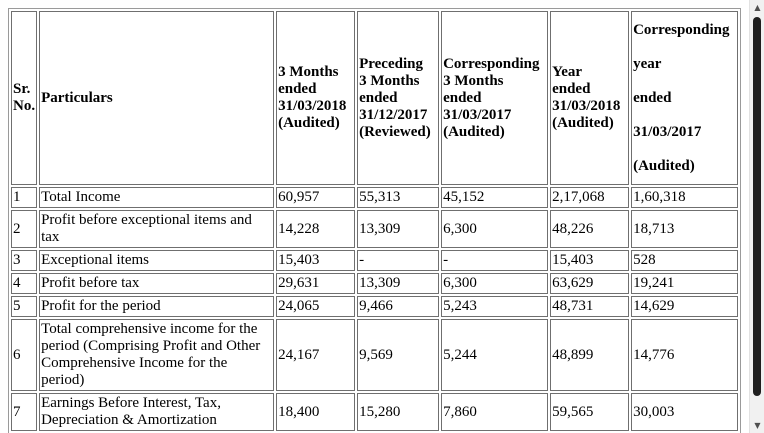 This screenshot has height=433, width=764. Describe the element at coordinates (685, 412) in the screenshot. I see `cell-value: 30,003` at that location.